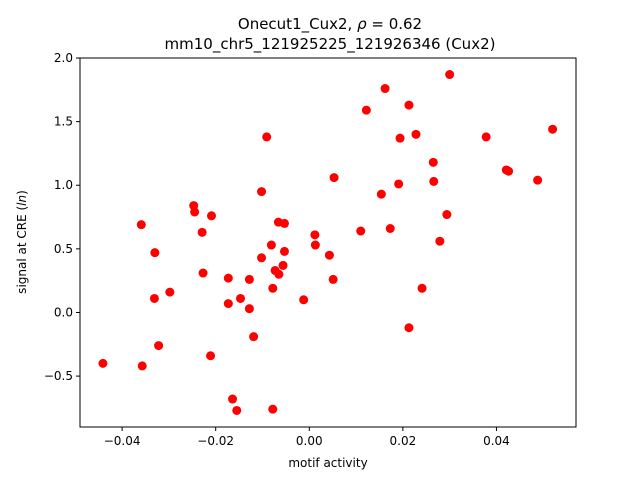  What do you see at coordinates (63, 249) in the screenshot?
I see `y-tick-label: 0.5` at bounding box center [63, 249].